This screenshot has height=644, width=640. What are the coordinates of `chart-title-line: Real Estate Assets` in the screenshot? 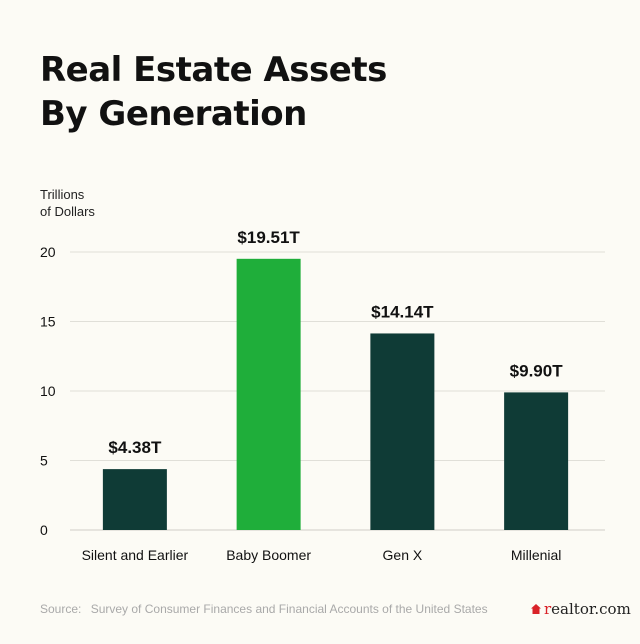 It's located at (213, 70).